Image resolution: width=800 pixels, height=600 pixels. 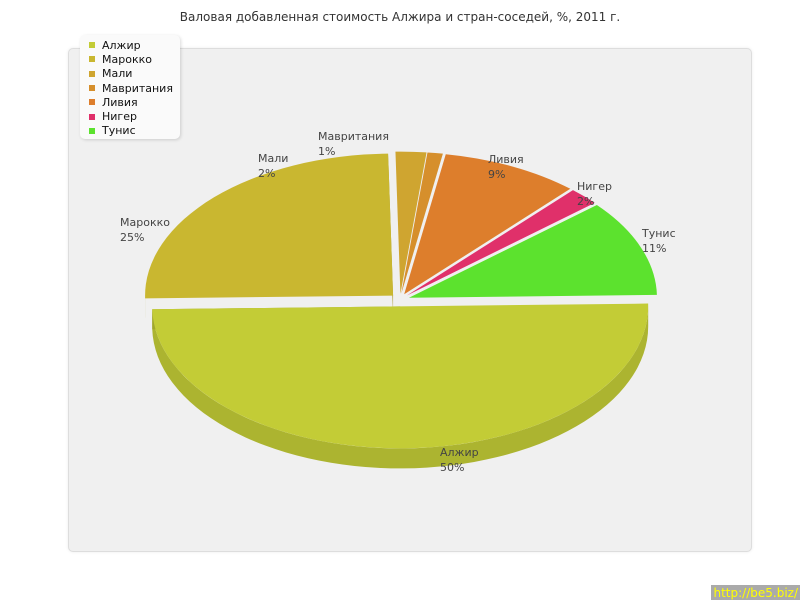 What do you see at coordinates (119, 117) in the screenshot?
I see `legend-label: Нигер` at bounding box center [119, 117].